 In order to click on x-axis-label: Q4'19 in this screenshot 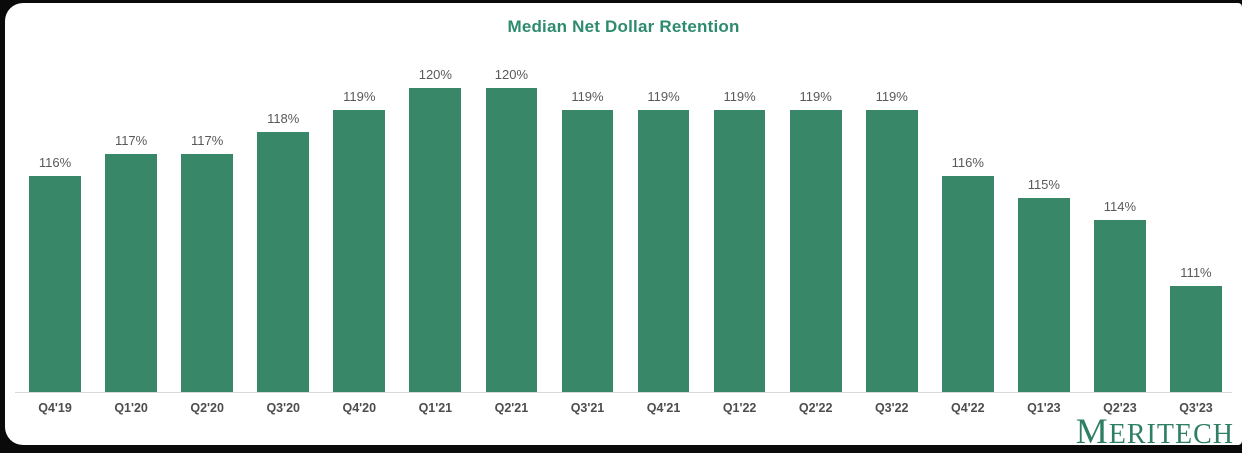, I will do `click(55, 408)`.